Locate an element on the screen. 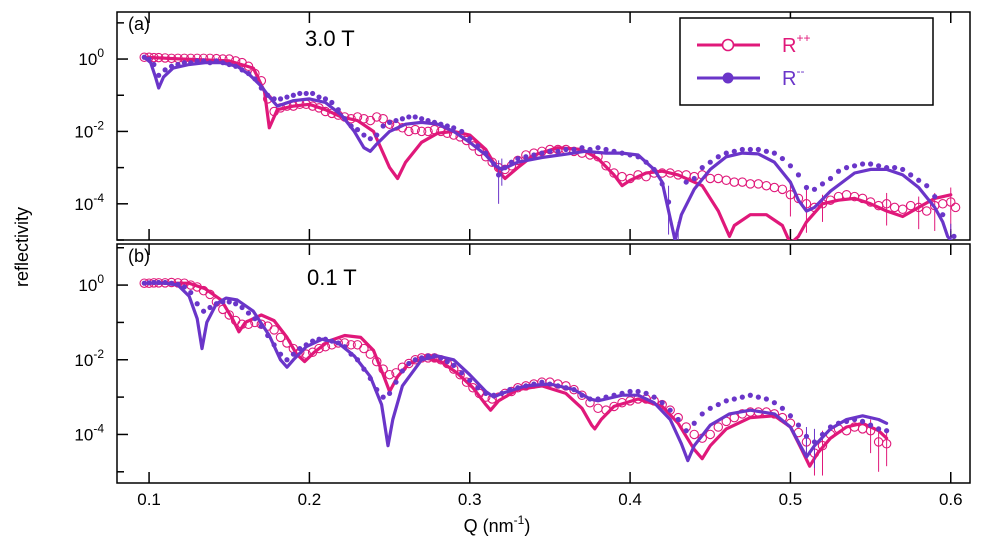 The width and height of the screenshot is (984, 542). y-tick-label-exponent: 0 is located at coordinates (100, 53).